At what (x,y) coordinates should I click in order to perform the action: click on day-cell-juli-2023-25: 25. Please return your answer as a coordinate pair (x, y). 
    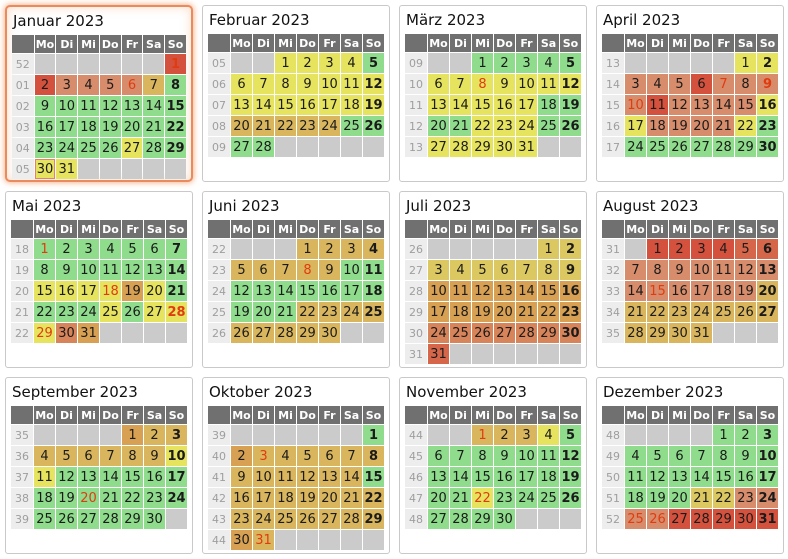
    Looking at the image, I should click on (460, 333).